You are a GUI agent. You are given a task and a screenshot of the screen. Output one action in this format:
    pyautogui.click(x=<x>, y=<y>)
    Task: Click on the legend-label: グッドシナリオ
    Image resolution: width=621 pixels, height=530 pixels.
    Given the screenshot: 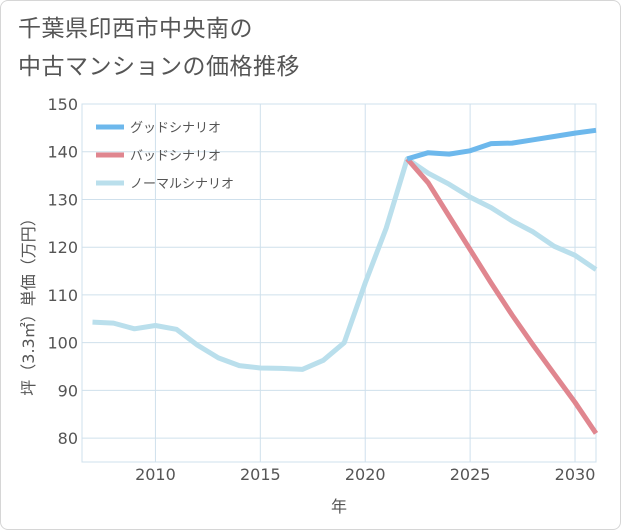 What is the action you would take?
    pyautogui.click(x=175, y=128)
    